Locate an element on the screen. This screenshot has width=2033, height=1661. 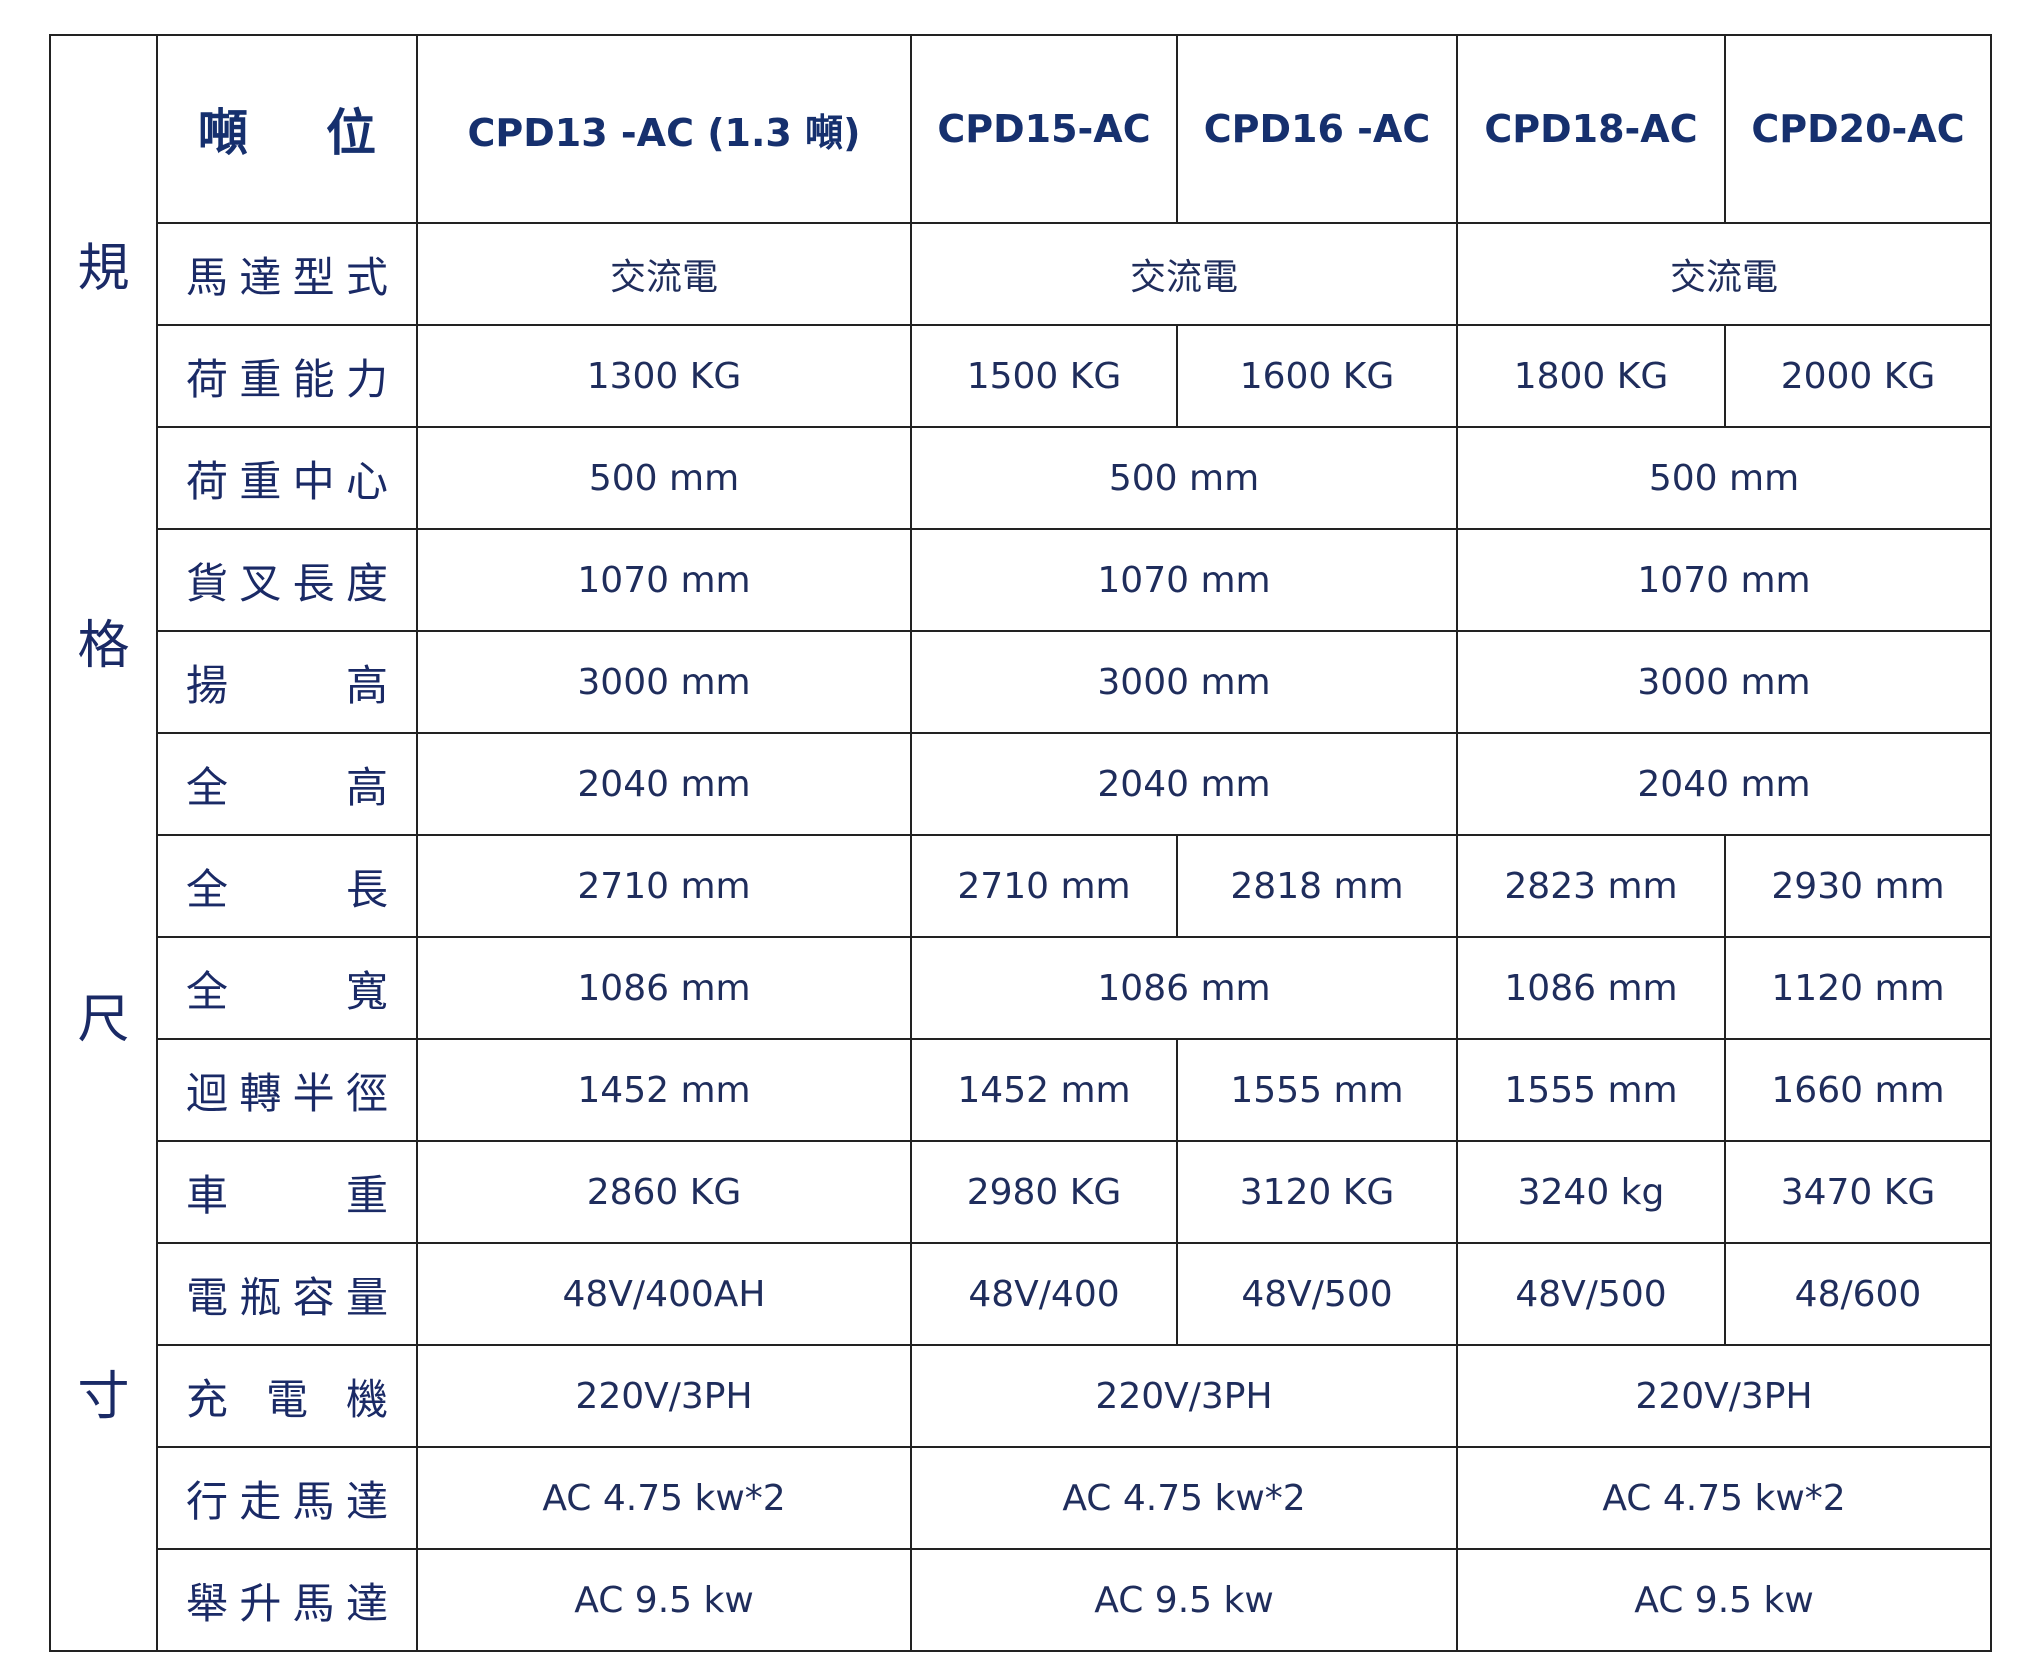
row-label: 荷重中心 is located at coordinates (288, 479).